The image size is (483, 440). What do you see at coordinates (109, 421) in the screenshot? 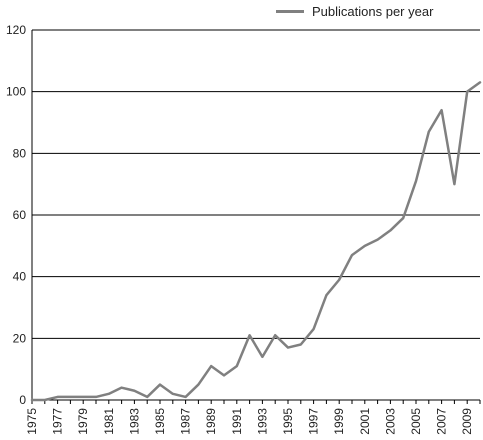
I see `x-tick-label-1981: 1981` at bounding box center [109, 421].